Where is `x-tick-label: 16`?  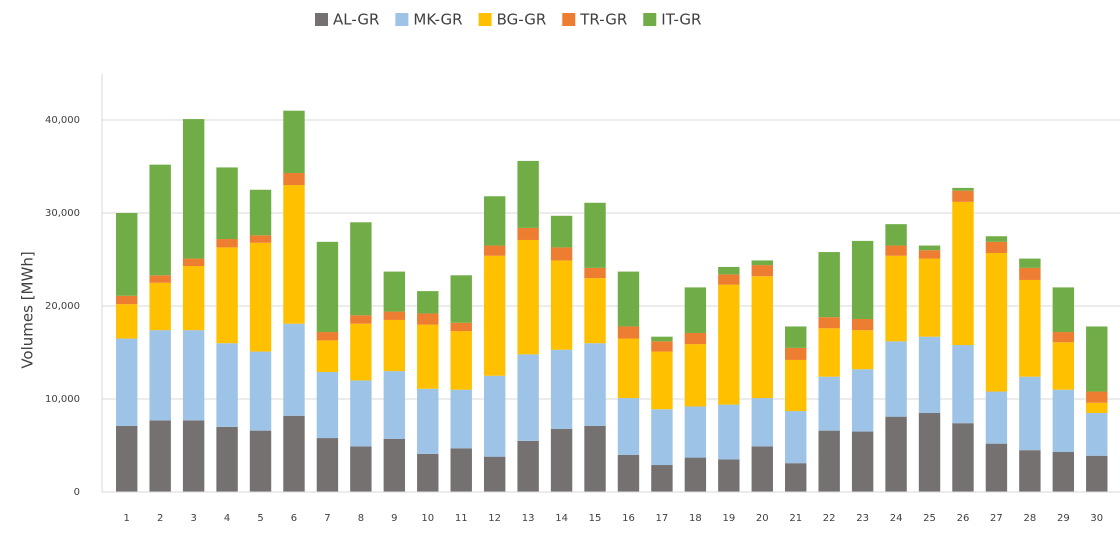
x-tick-label: 16 is located at coordinates (628, 518).